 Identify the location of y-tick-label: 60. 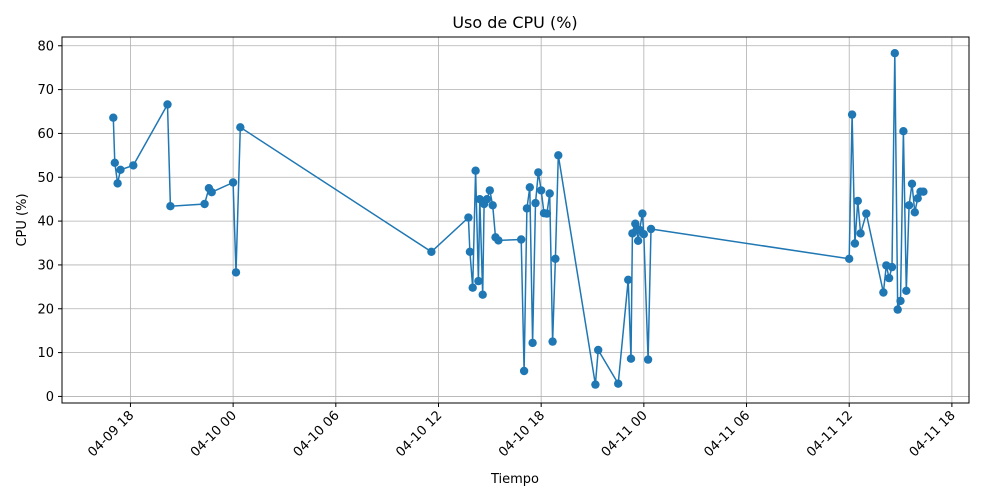
(45, 134).